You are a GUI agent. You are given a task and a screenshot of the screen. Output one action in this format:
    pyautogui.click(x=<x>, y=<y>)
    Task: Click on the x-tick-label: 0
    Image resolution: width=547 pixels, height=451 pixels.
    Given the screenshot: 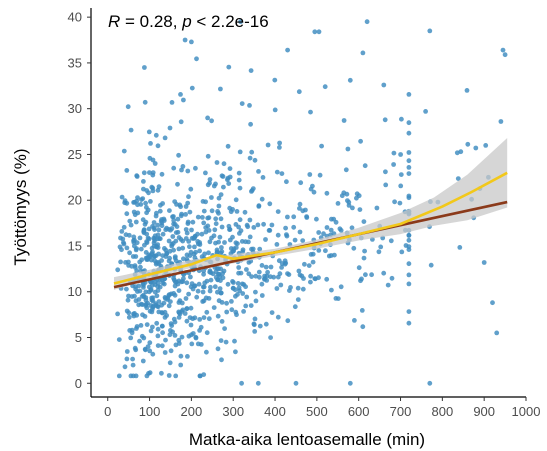 What is the action you would take?
    pyautogui.click(x=107, y=411)
    